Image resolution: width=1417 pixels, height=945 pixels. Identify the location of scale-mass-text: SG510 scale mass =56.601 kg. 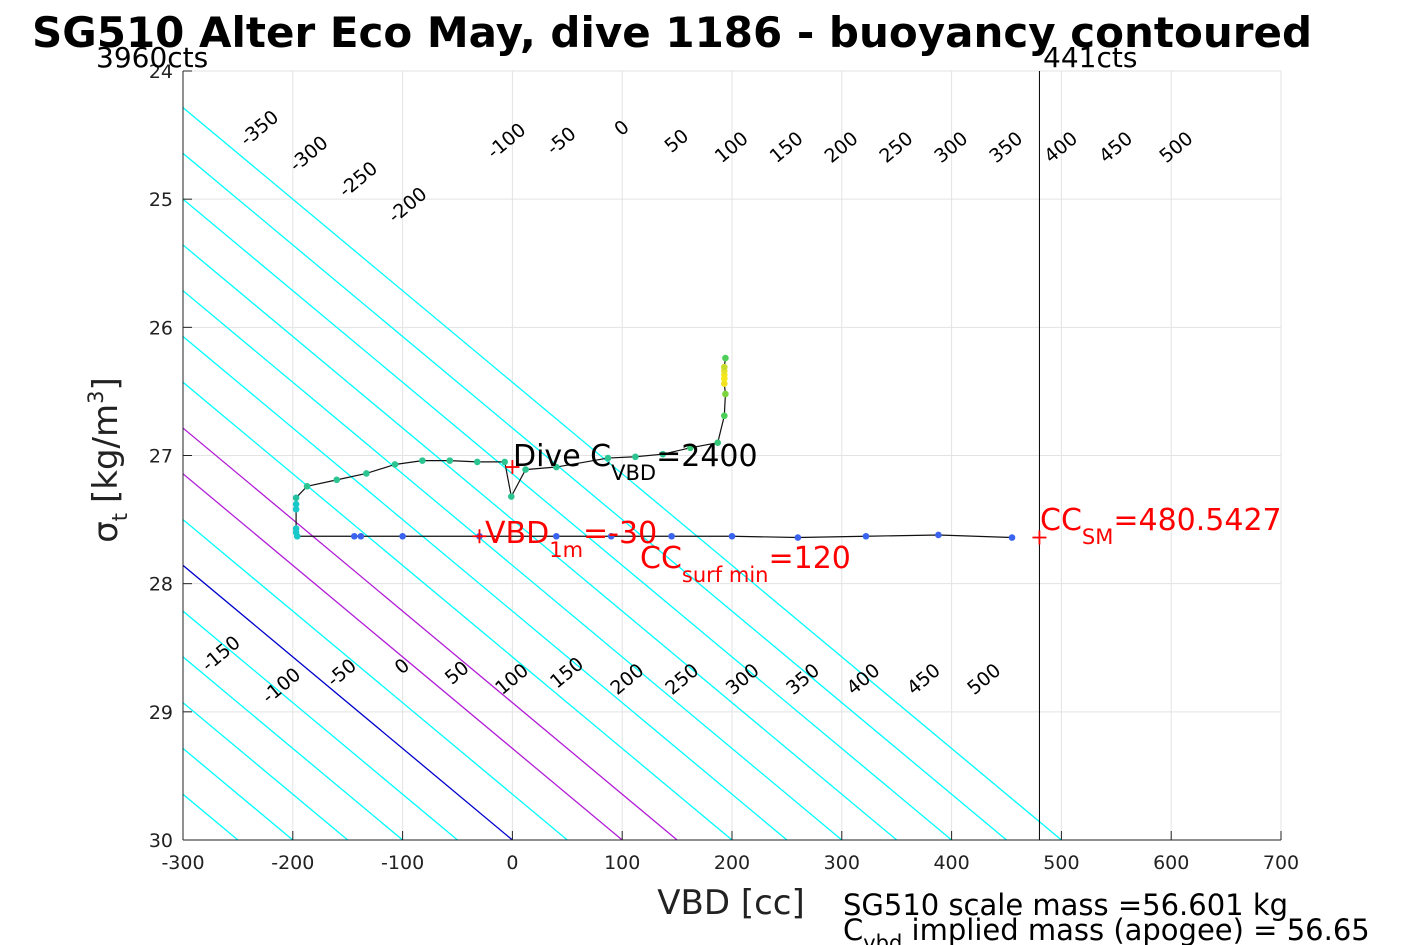
(1065, 905).